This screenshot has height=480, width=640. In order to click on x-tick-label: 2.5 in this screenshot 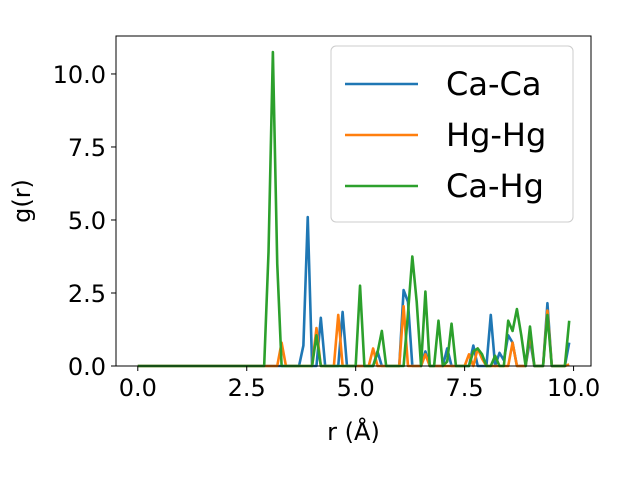, I will do `click(247, 388)`.